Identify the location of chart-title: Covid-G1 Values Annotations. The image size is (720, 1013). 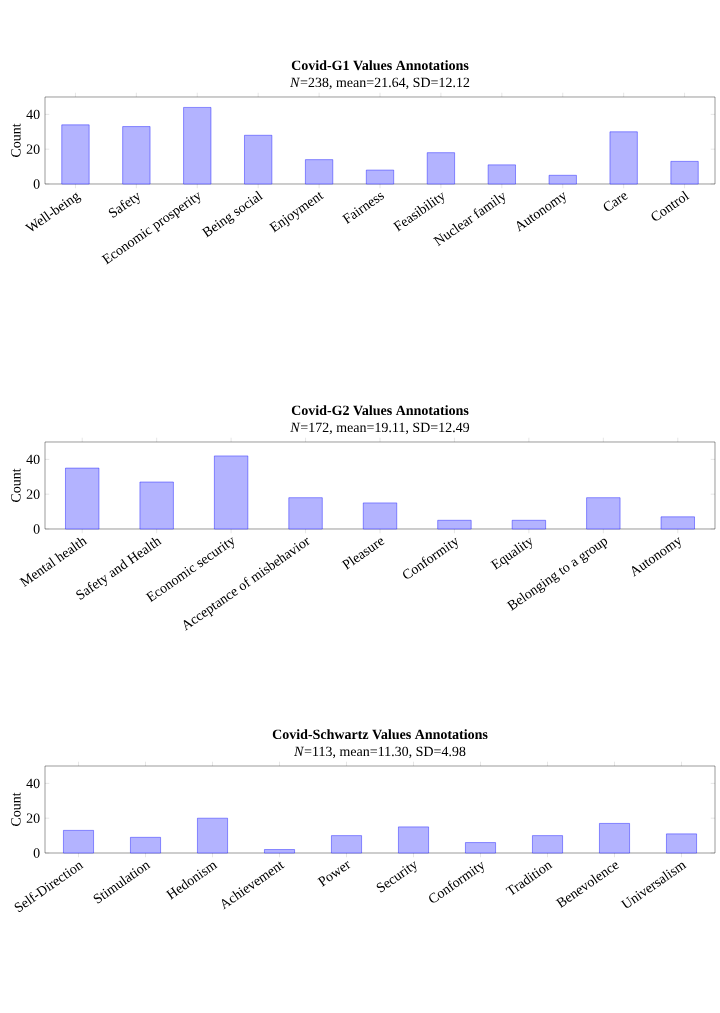
(380, 65).